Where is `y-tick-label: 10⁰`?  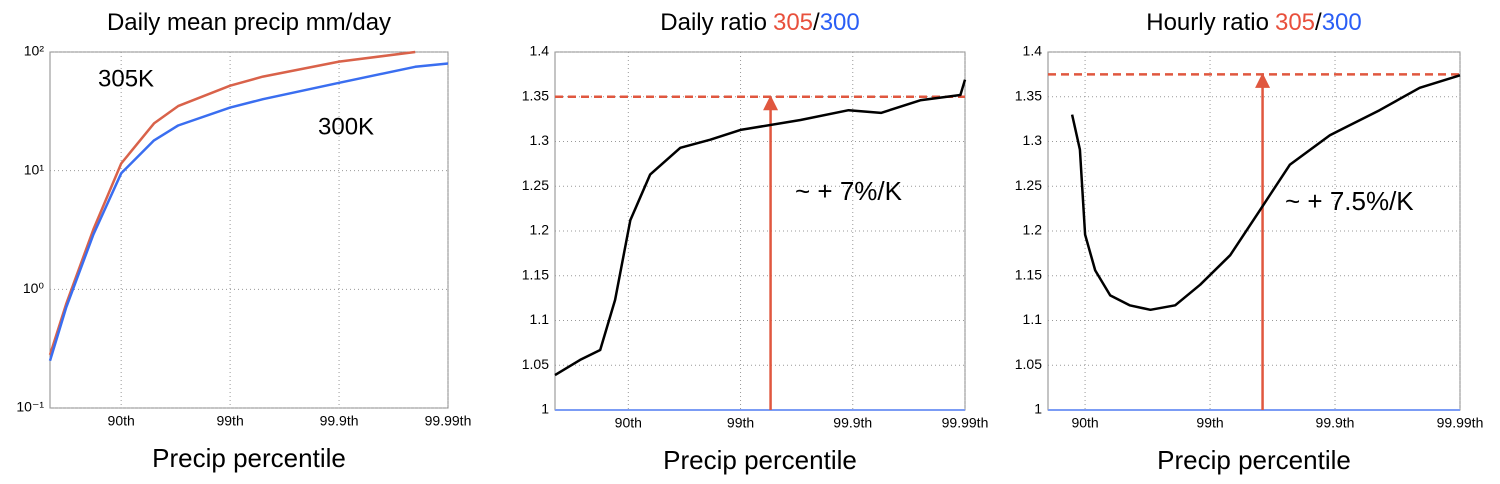 y-tick-label: 10⁰ is located at coordinates (34, 288).